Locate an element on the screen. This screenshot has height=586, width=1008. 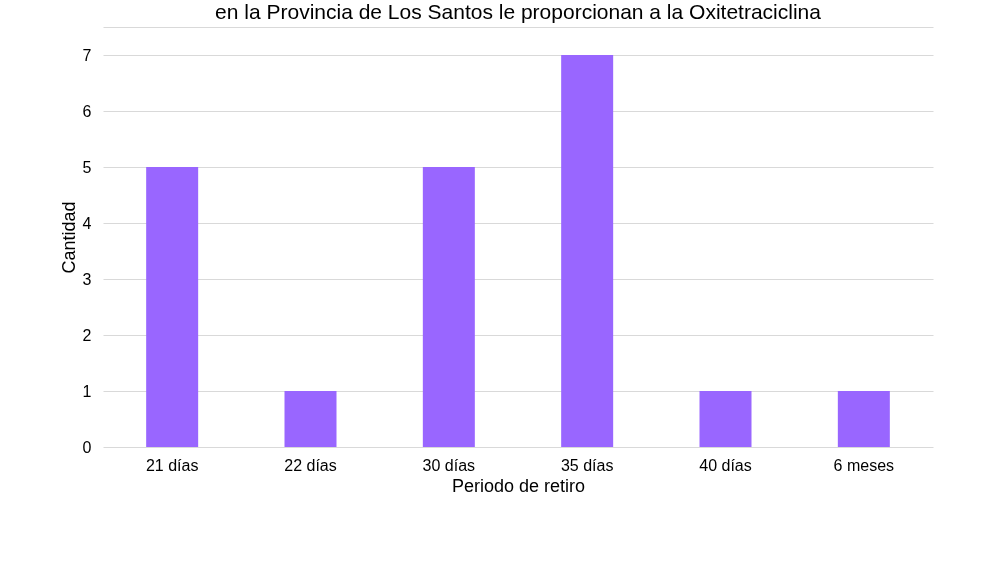
x-tick-label: 40 días is located at coordinates (725, 465).